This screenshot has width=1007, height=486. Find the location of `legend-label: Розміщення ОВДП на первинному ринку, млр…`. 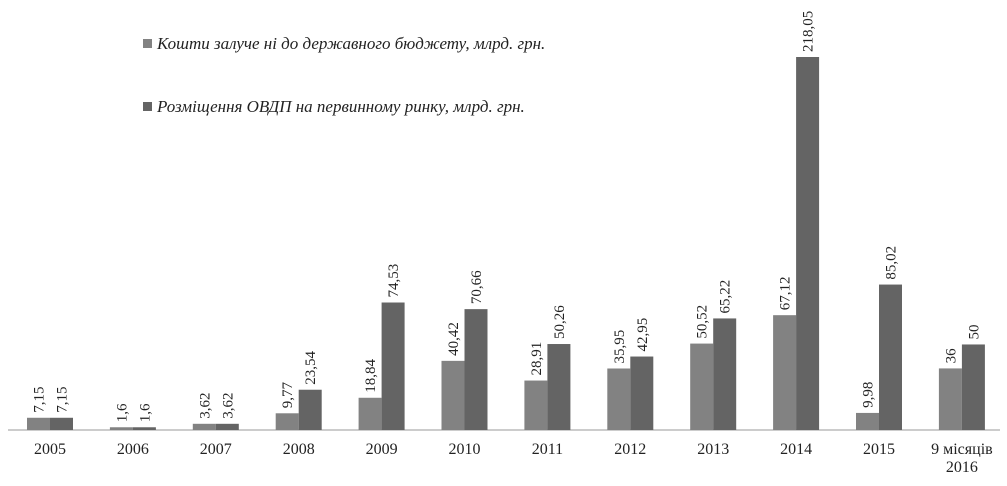

legend-label: Розміщення ОВДП на первинному ринку, млр… is located at coordinates (340, 106).